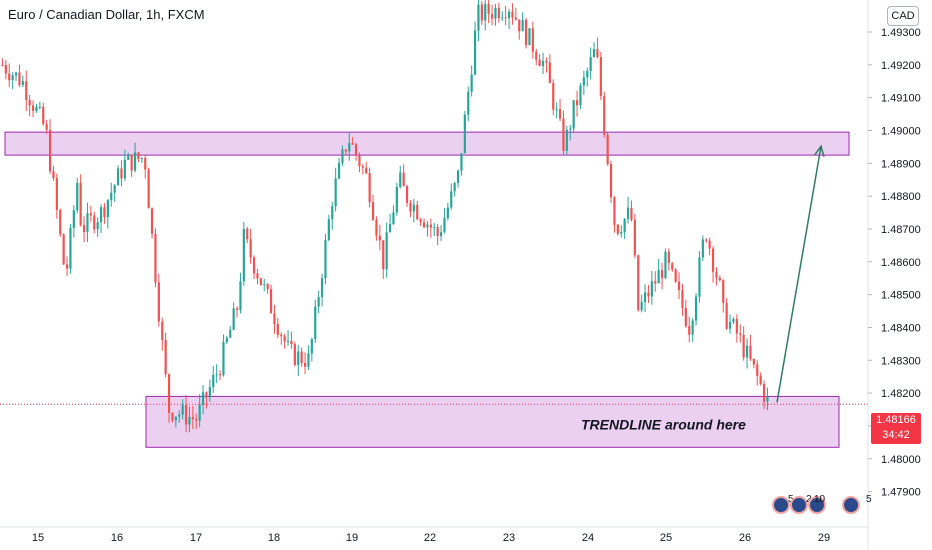 The image size is (932, 550). I want to click on economic-events-group-1: 5 2 10, so click(802, 505).